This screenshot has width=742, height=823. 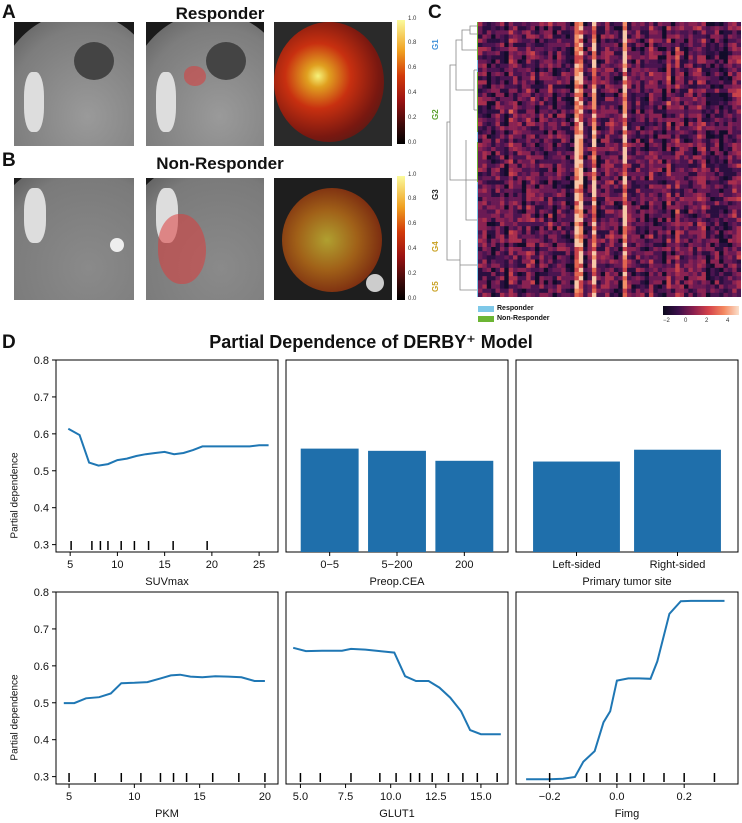 What do you see at coordinates (435, 44) in the screenshot?
I see `group-label: G1` at bounding box center [435, 44].